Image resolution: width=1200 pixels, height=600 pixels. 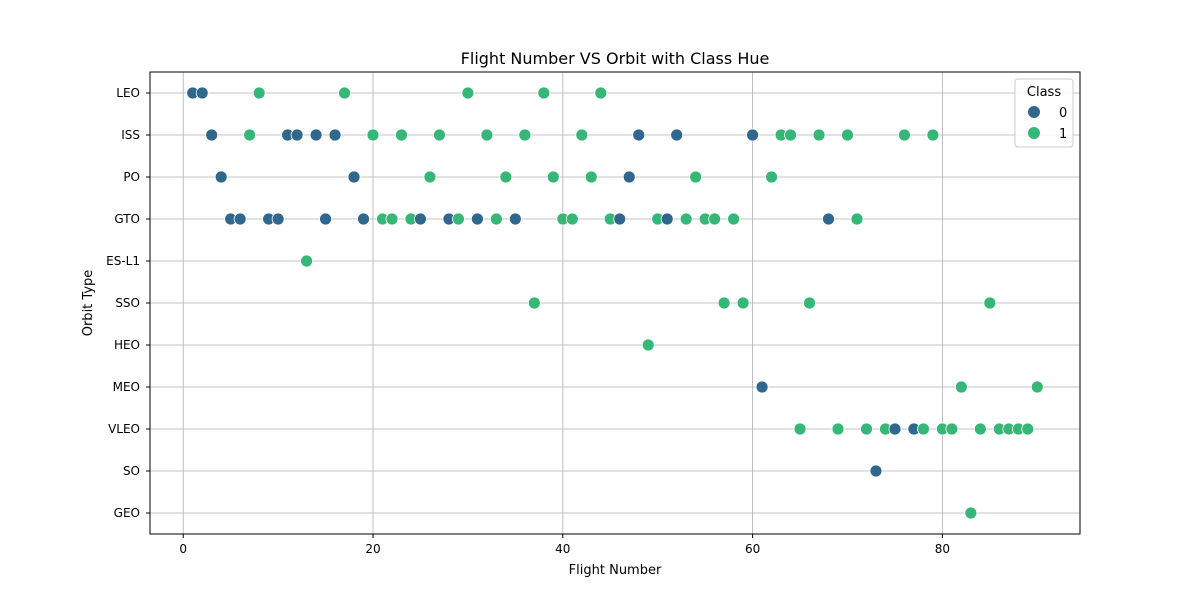 I want to click on x-tick-label: 80, so click(x=942, y=549).